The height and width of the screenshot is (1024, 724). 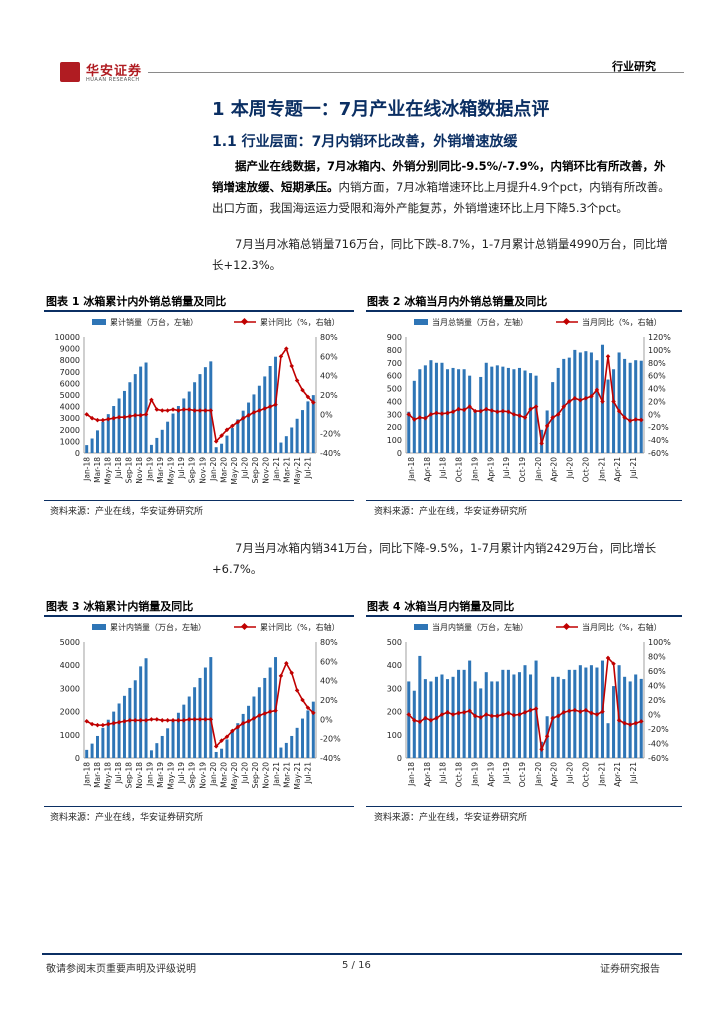 What do you see at coordinates (617, 774) in the screenshot?
I see `x-tick-label: Apr-21` at bounding box center [617, 774].